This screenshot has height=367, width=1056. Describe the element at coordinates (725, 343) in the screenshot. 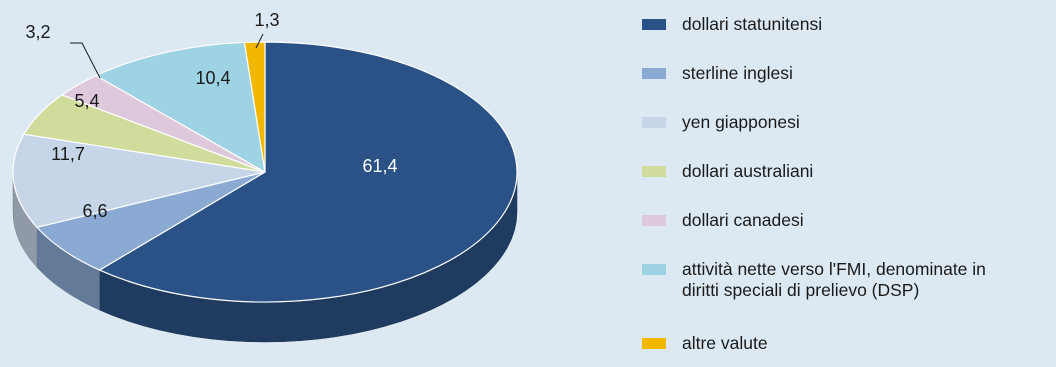

I see `legend-label: altre valute` at that location.